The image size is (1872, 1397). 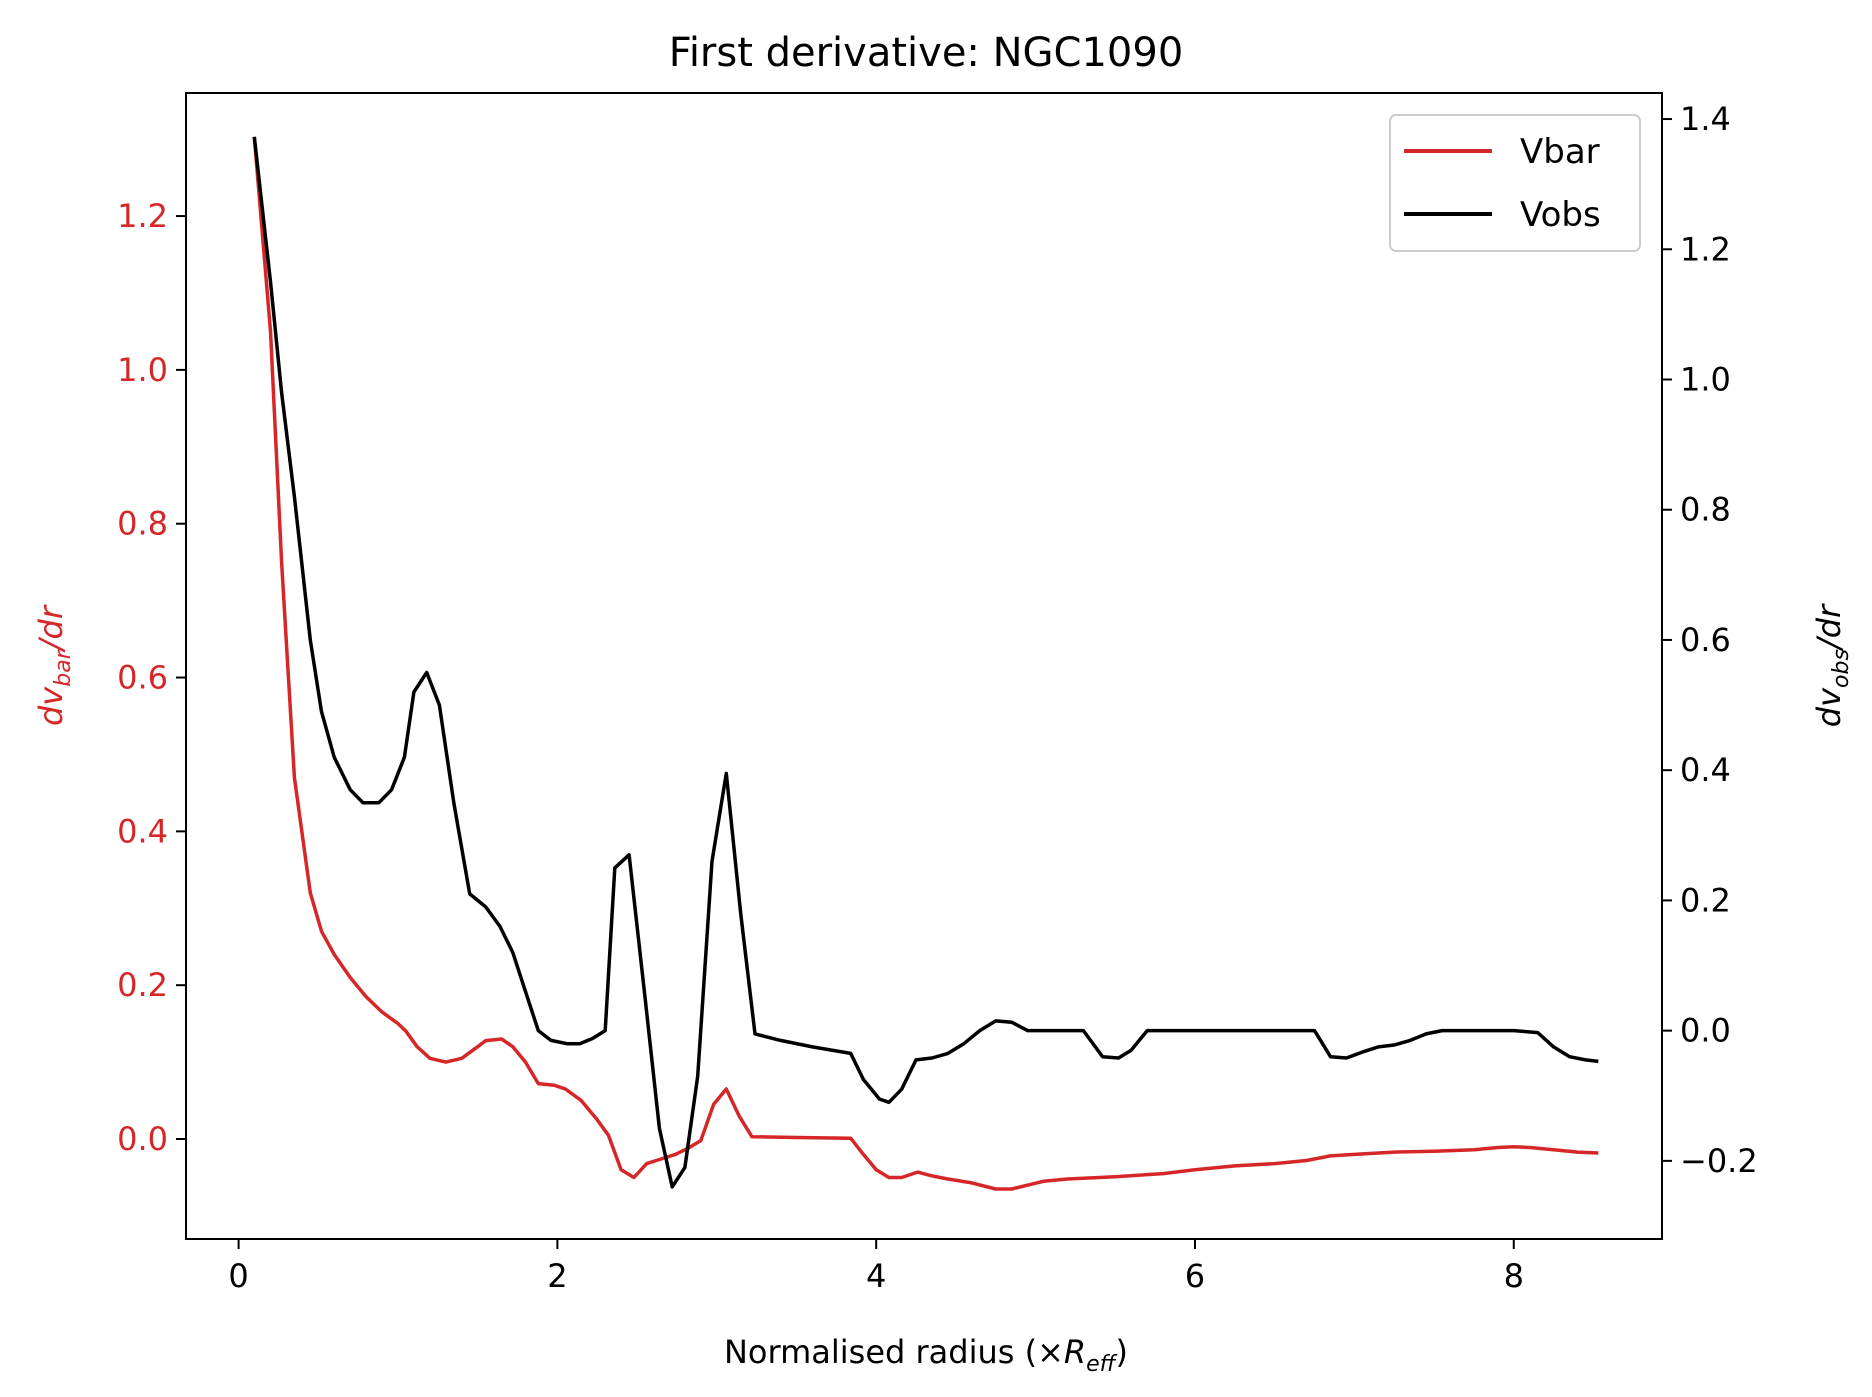 What do you see at coordinates (142, 678) in the screenshot?
I see `left-y-tick-label: 0.6` at bounding box center [142, 678].